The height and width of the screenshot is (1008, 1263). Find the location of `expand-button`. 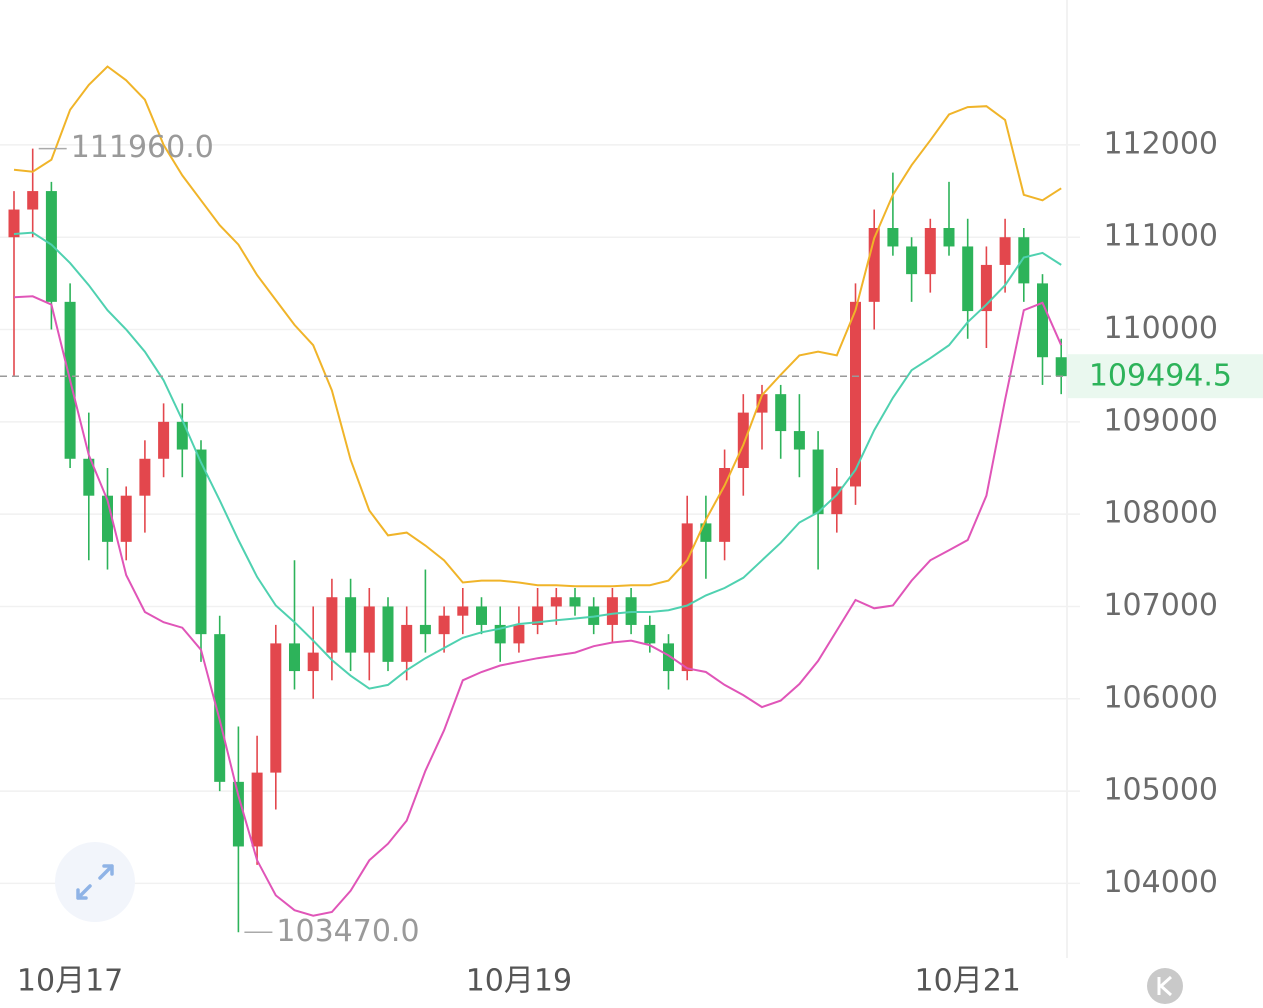

expand-button is located at coordinates (95, 882).